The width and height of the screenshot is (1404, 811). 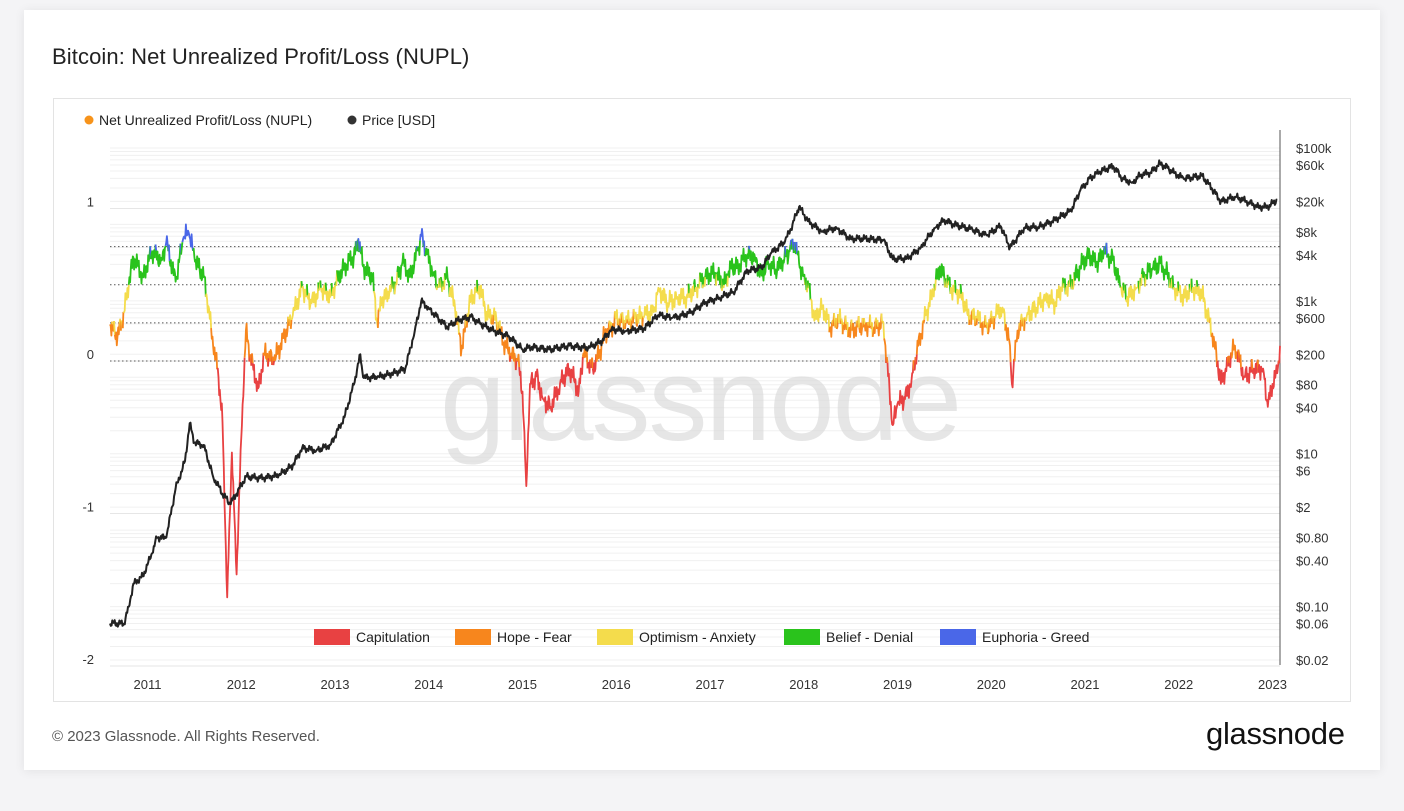 I want to click on x-axis-tick: 2012, so click(x=241, y=684).